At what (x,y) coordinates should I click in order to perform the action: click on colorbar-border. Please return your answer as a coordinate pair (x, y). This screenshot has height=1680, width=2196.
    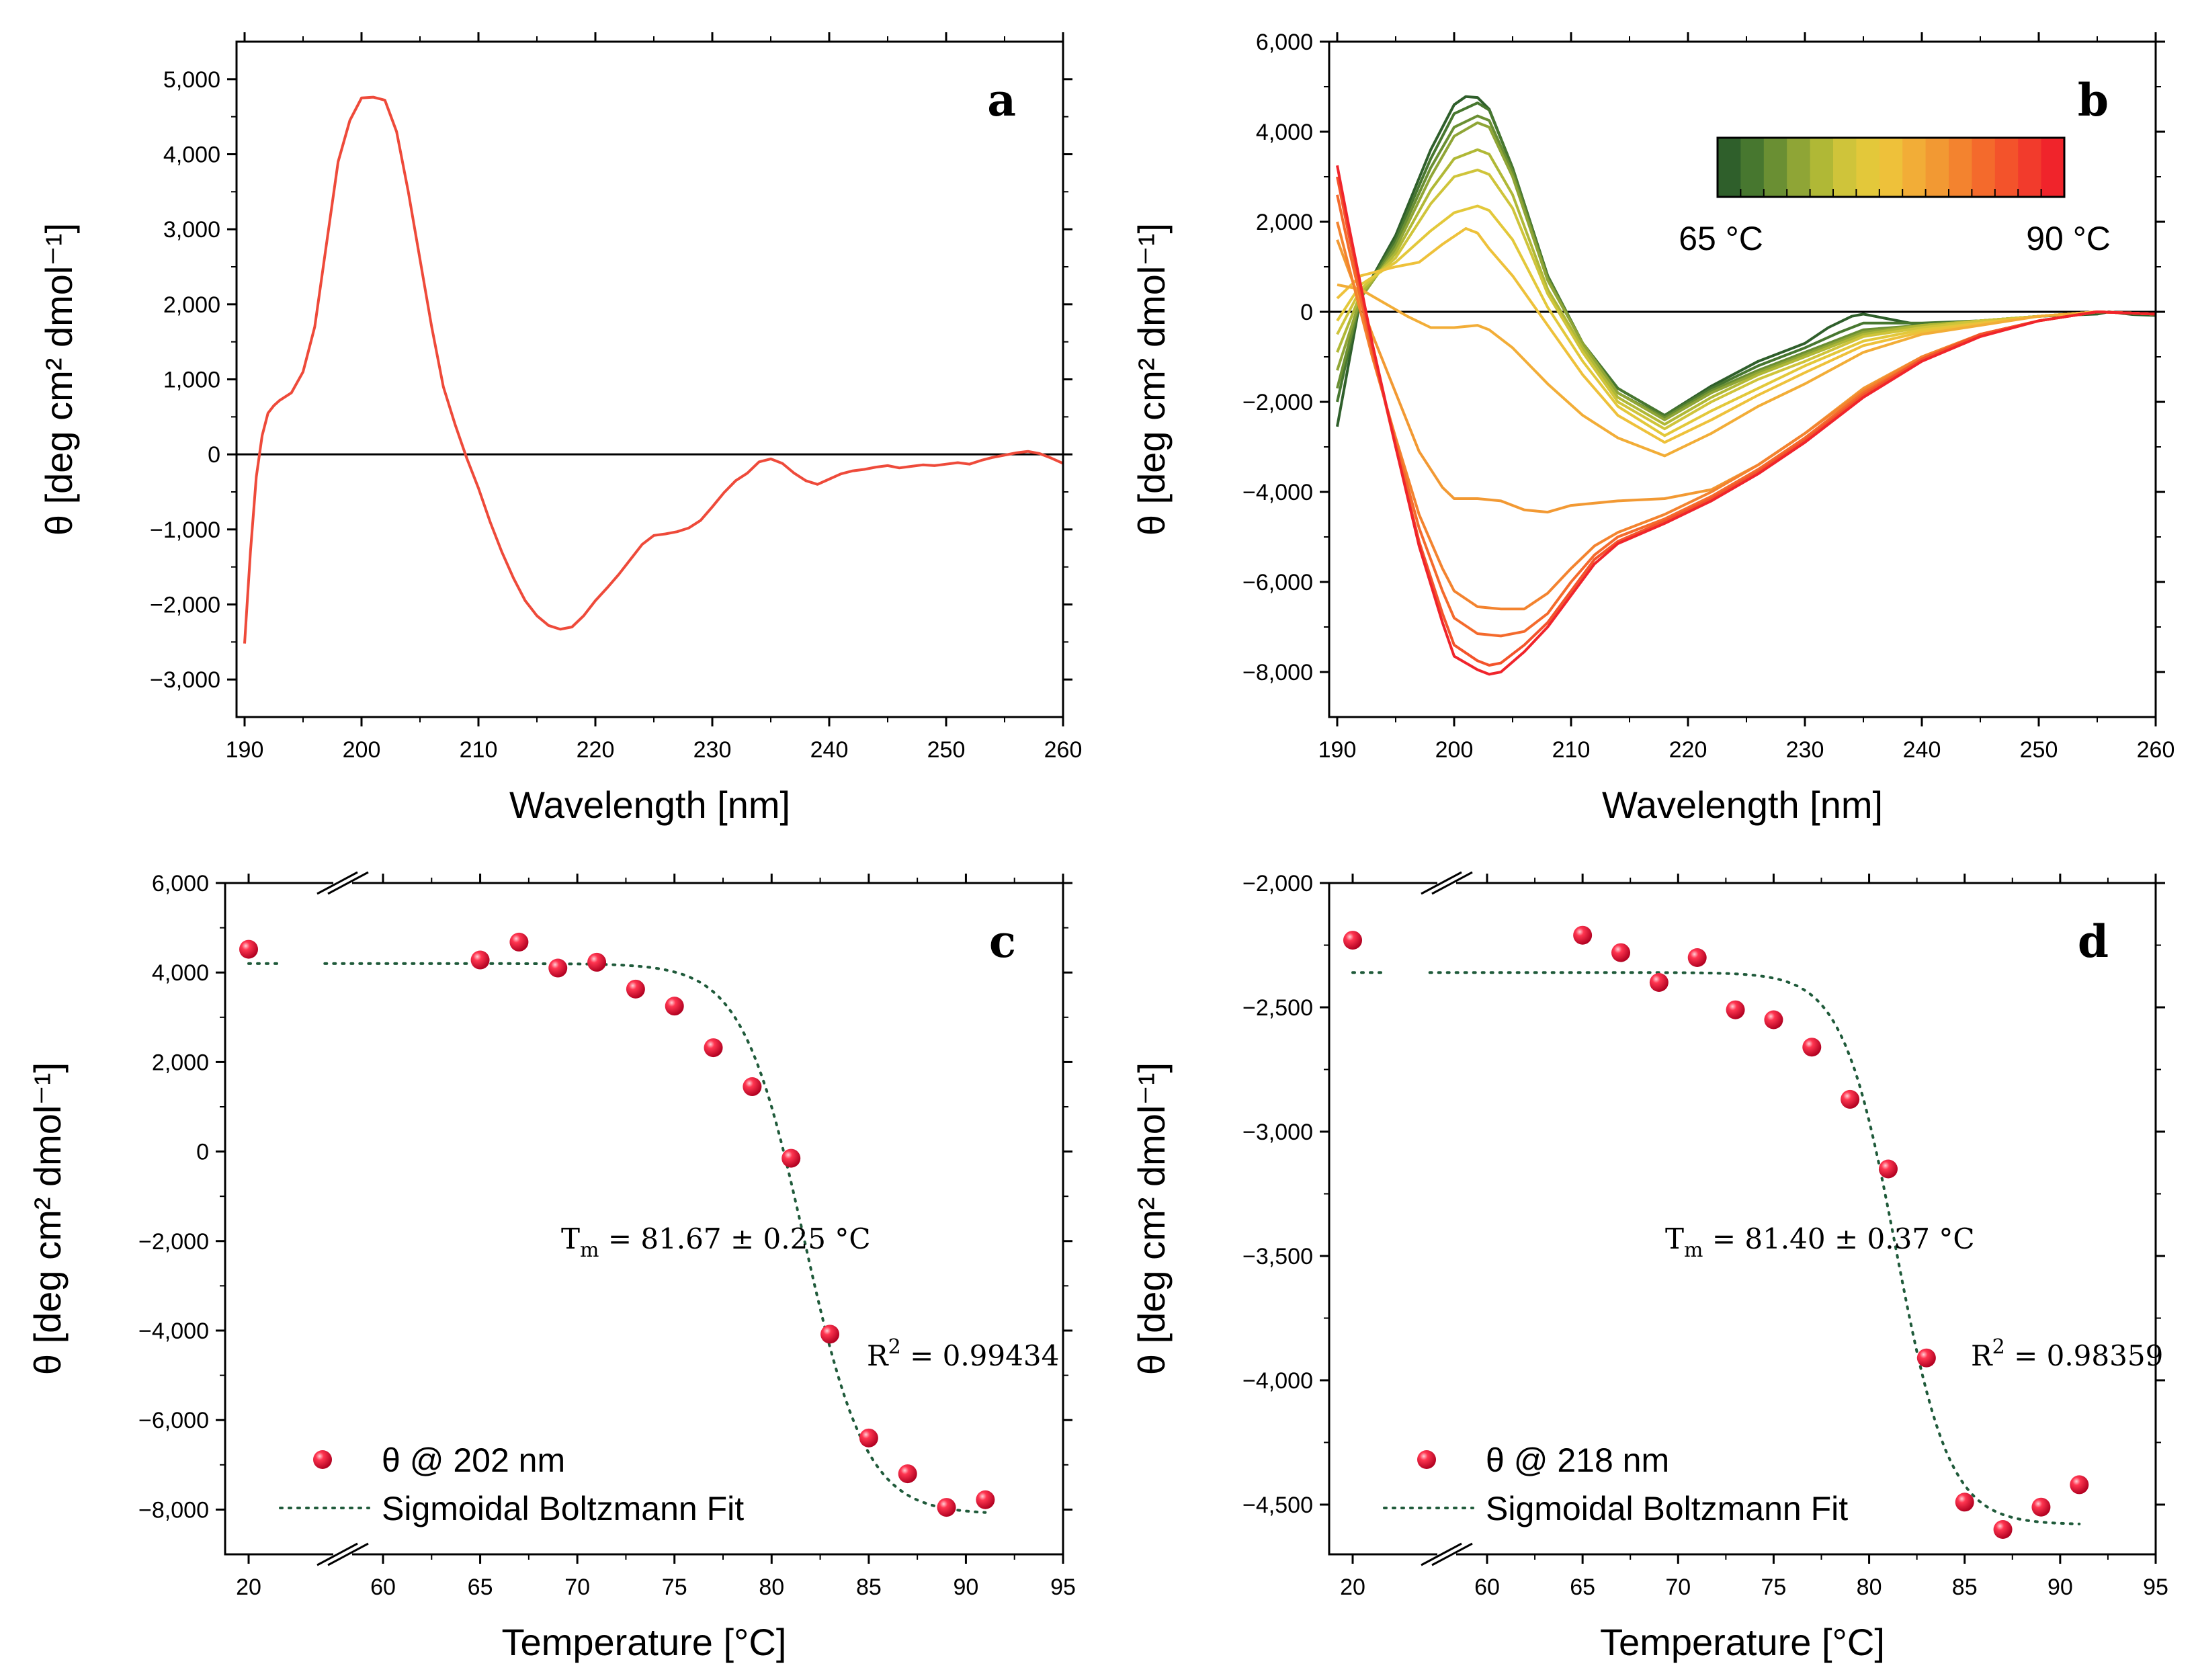
    Looking at the image, I should click on (1891, 167).